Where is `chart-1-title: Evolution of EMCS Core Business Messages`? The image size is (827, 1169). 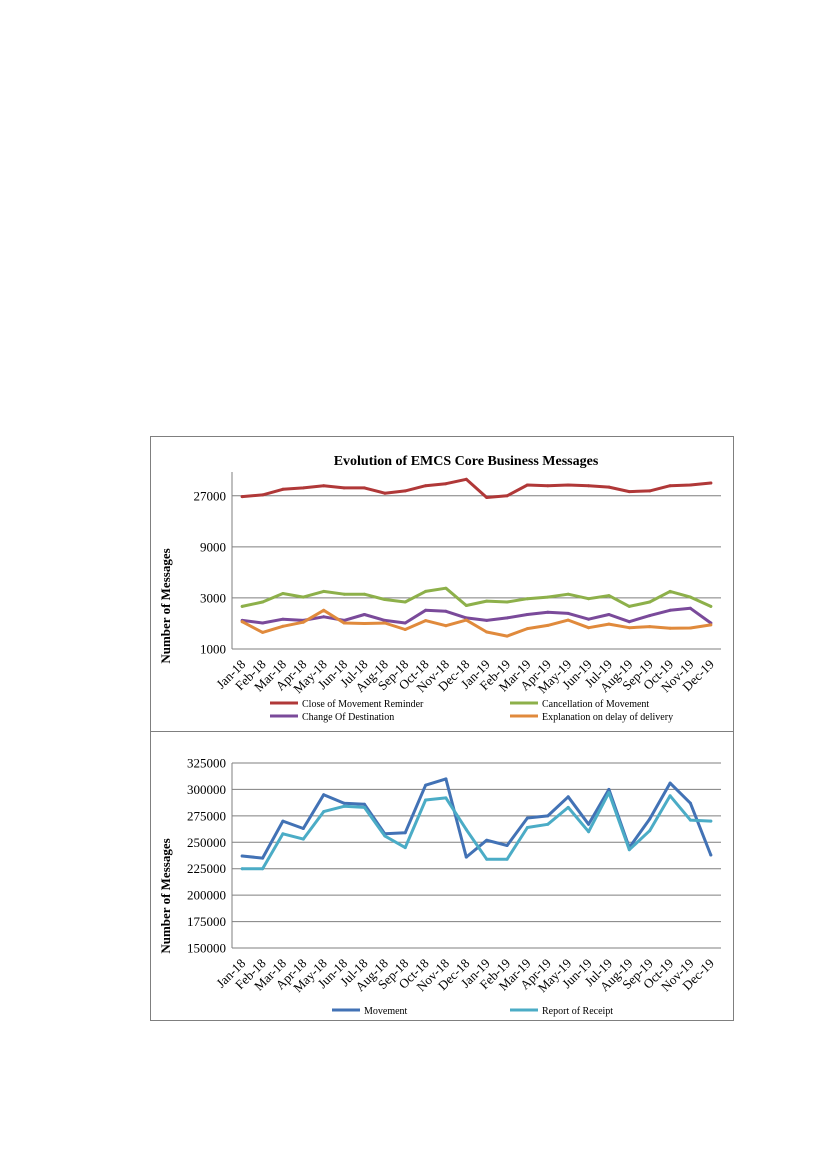 chart-1-title: Evolution of EMCS Core Business Messages is located at coordinates (466, 461).